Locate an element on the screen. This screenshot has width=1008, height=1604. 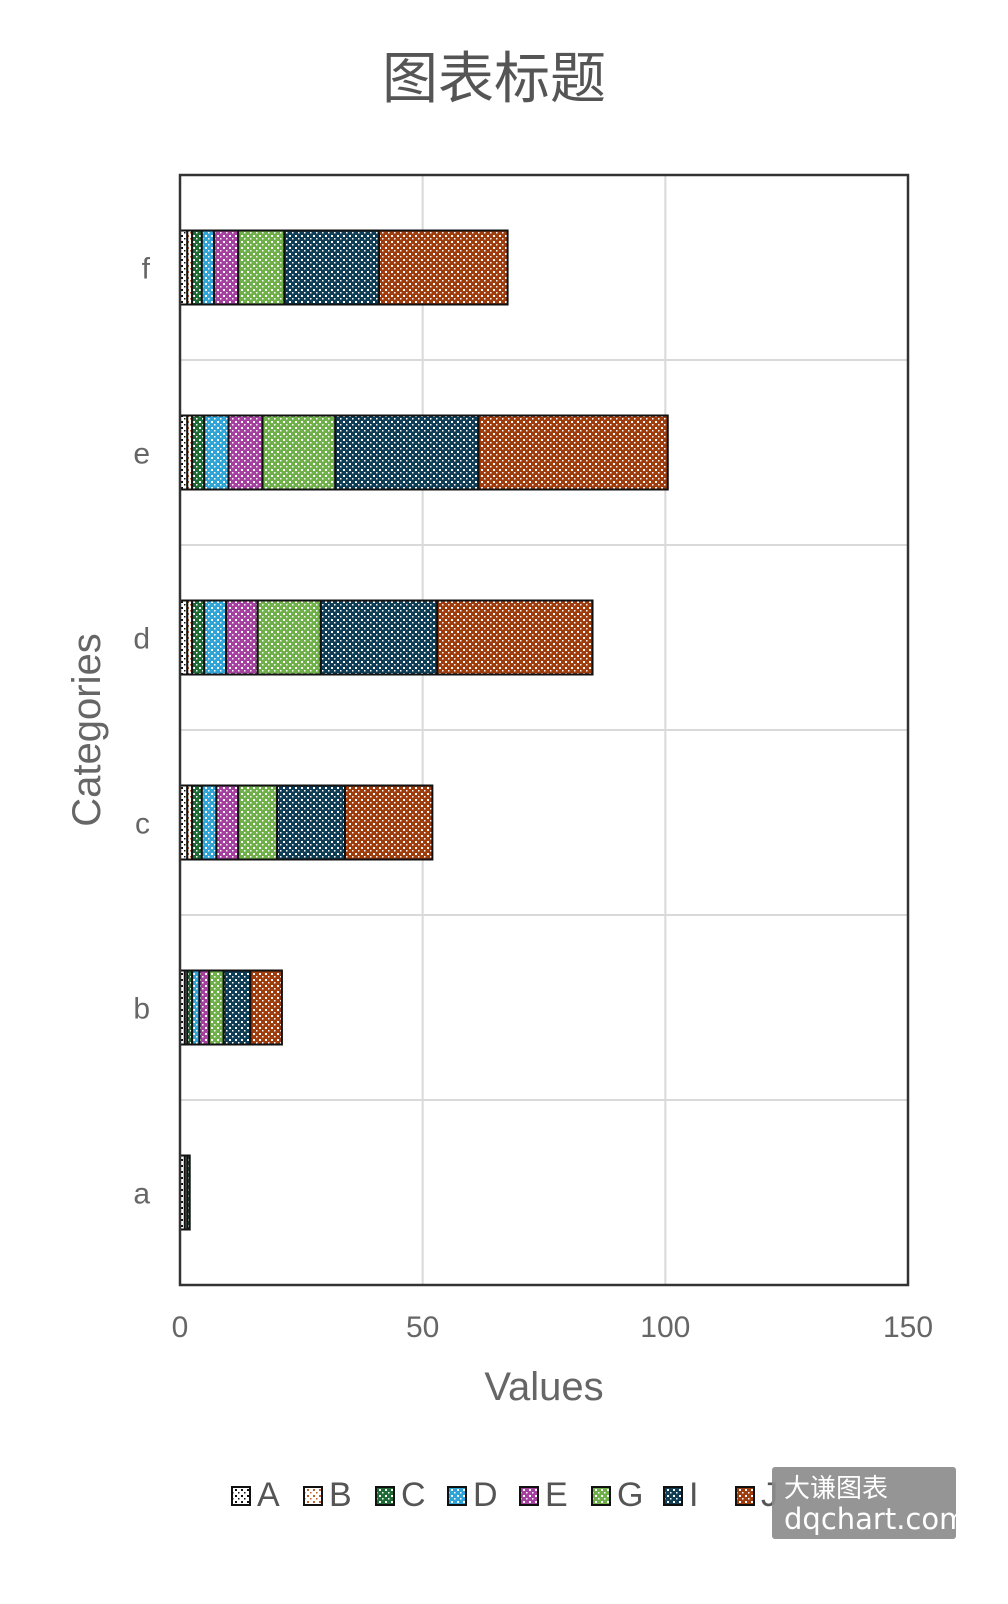
y-tick-label: e is located at coordinates (141, 454).